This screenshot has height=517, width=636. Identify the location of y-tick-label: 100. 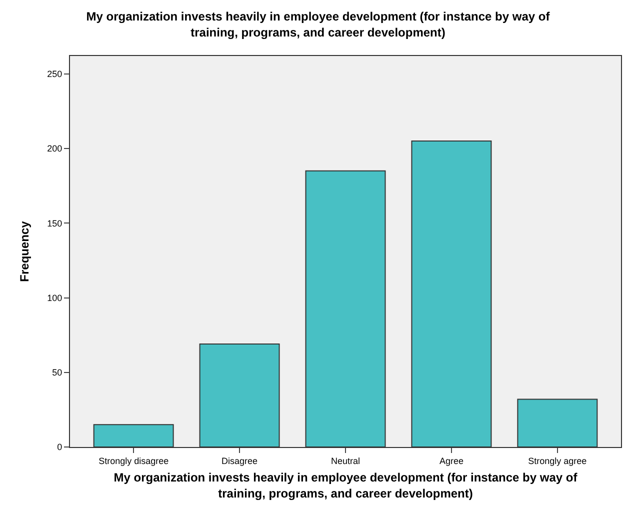
(54, 297).